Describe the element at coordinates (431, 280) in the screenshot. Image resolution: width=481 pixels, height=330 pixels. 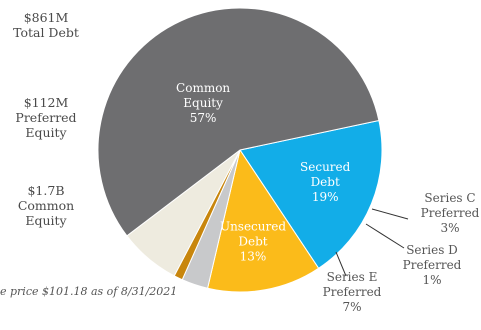
I see `slice-label-line: 1%` at that location.